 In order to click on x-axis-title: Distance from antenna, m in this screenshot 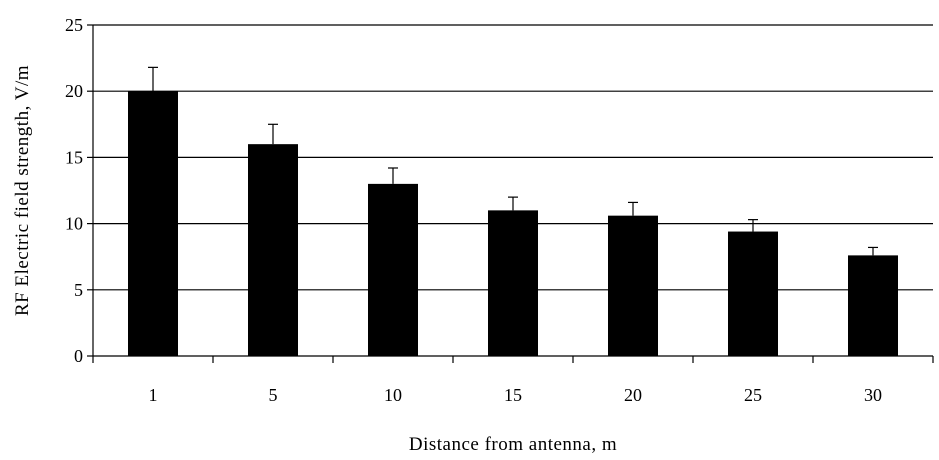, I will do `click(513, 444)`.